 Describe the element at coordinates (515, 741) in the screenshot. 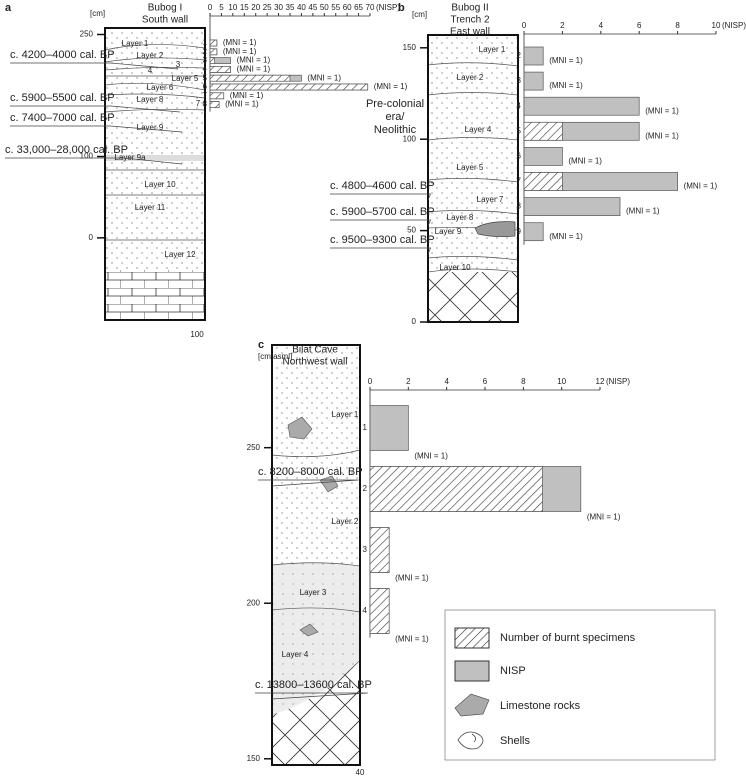

I see `legend-label: Shells` at that location.